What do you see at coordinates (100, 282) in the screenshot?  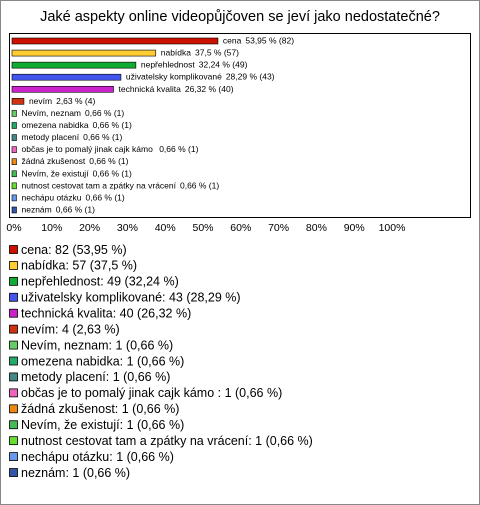 I see `legend-label: nepřehlednost: 49 (32,24 %)` at bounding box center [100, 282].